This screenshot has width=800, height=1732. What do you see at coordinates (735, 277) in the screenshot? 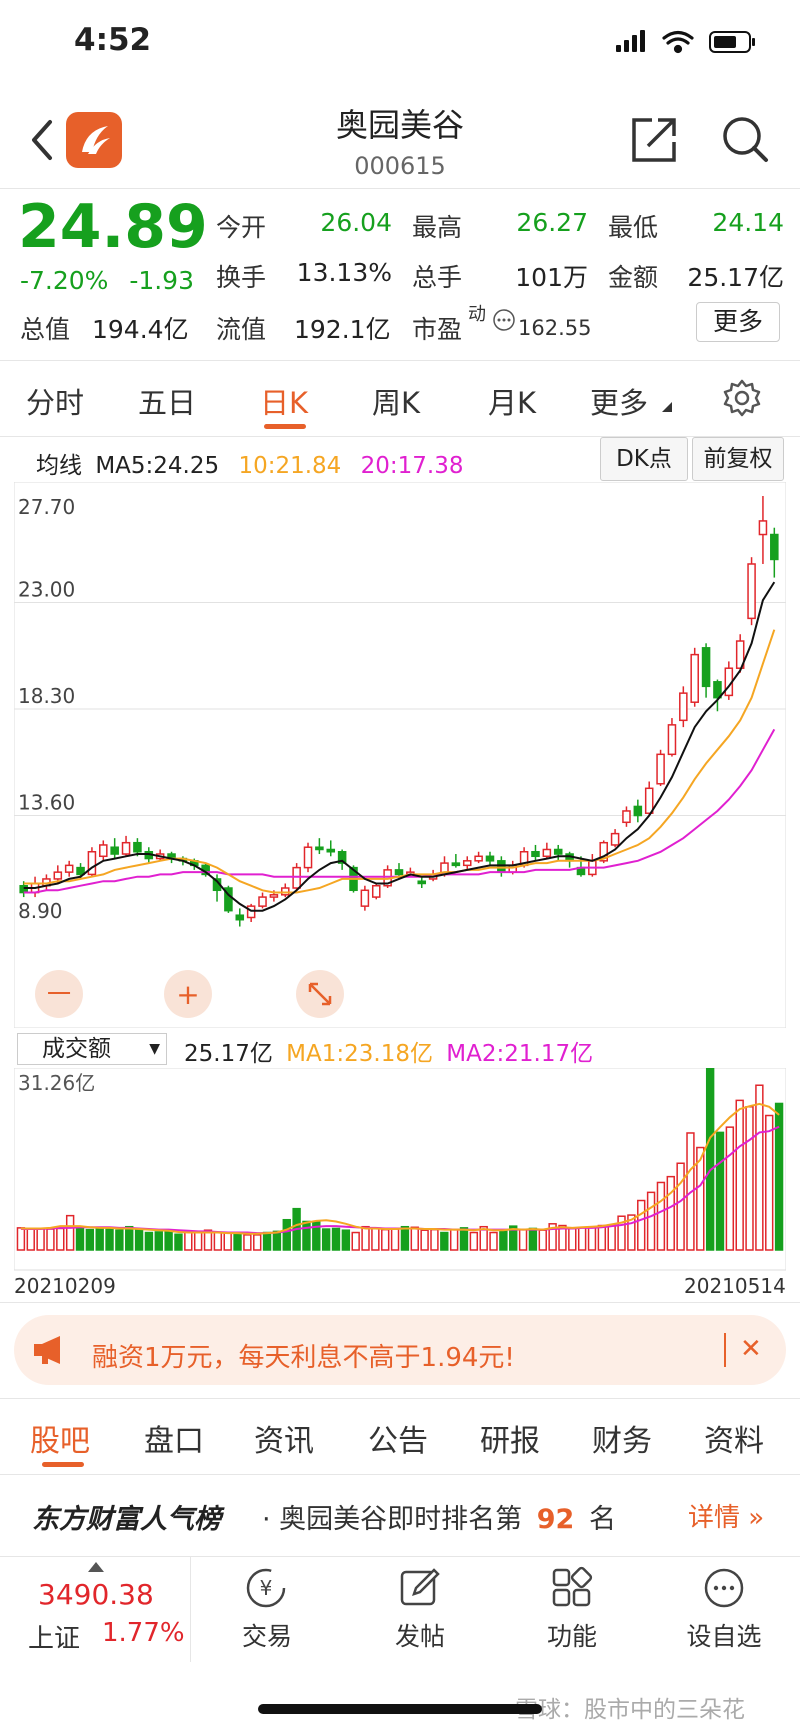
I see `amount-value: 25.17亿` at bounding box center [735, 277].